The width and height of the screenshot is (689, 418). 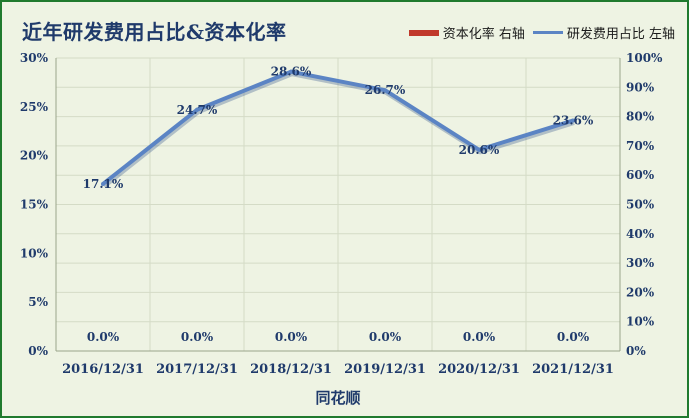 I want to click on y-tick-left: 10%, so click(x=34, y=253).